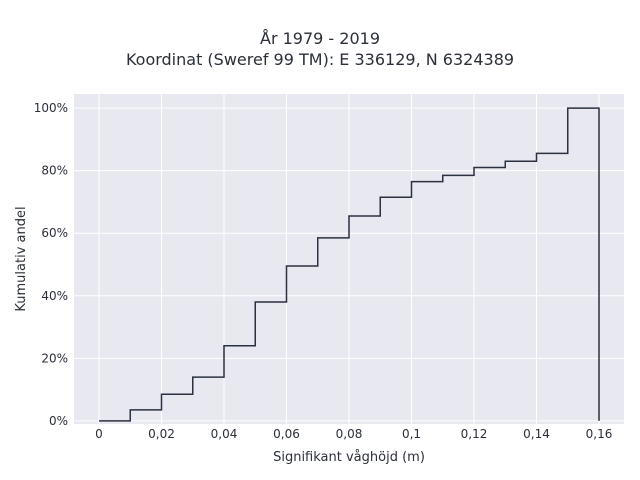 The image size is (640, 480). Describe the element at coordinates (54, 171) in the screenshot. I see `y-tick-label: 80%` at that location.